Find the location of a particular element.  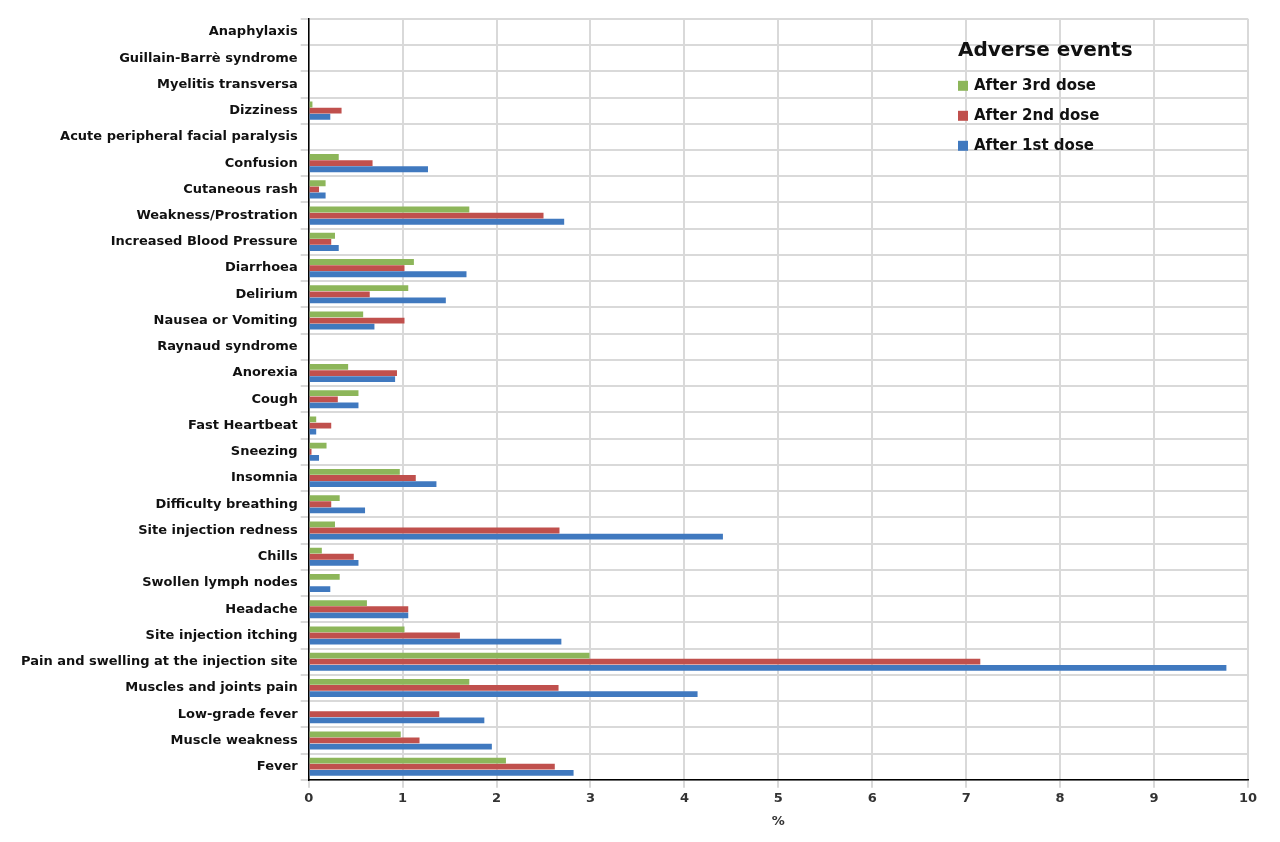

y-tick-label: Dizziness is located at coordinates (263, 110).